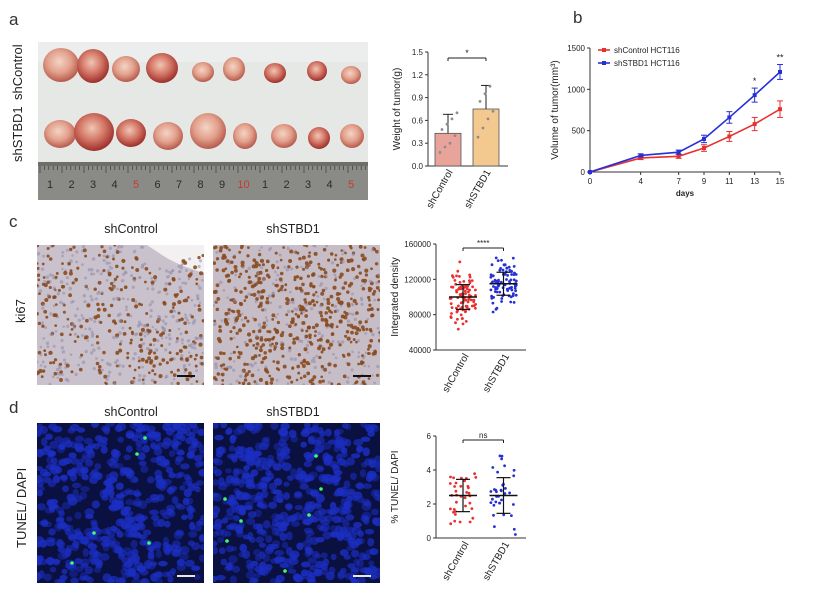 This screenshot has width=815, height=609. What do you see at coordinates (590, 181) in the screenshot?
I see `x-tick-label: 0` at bounding box center [590, 181].